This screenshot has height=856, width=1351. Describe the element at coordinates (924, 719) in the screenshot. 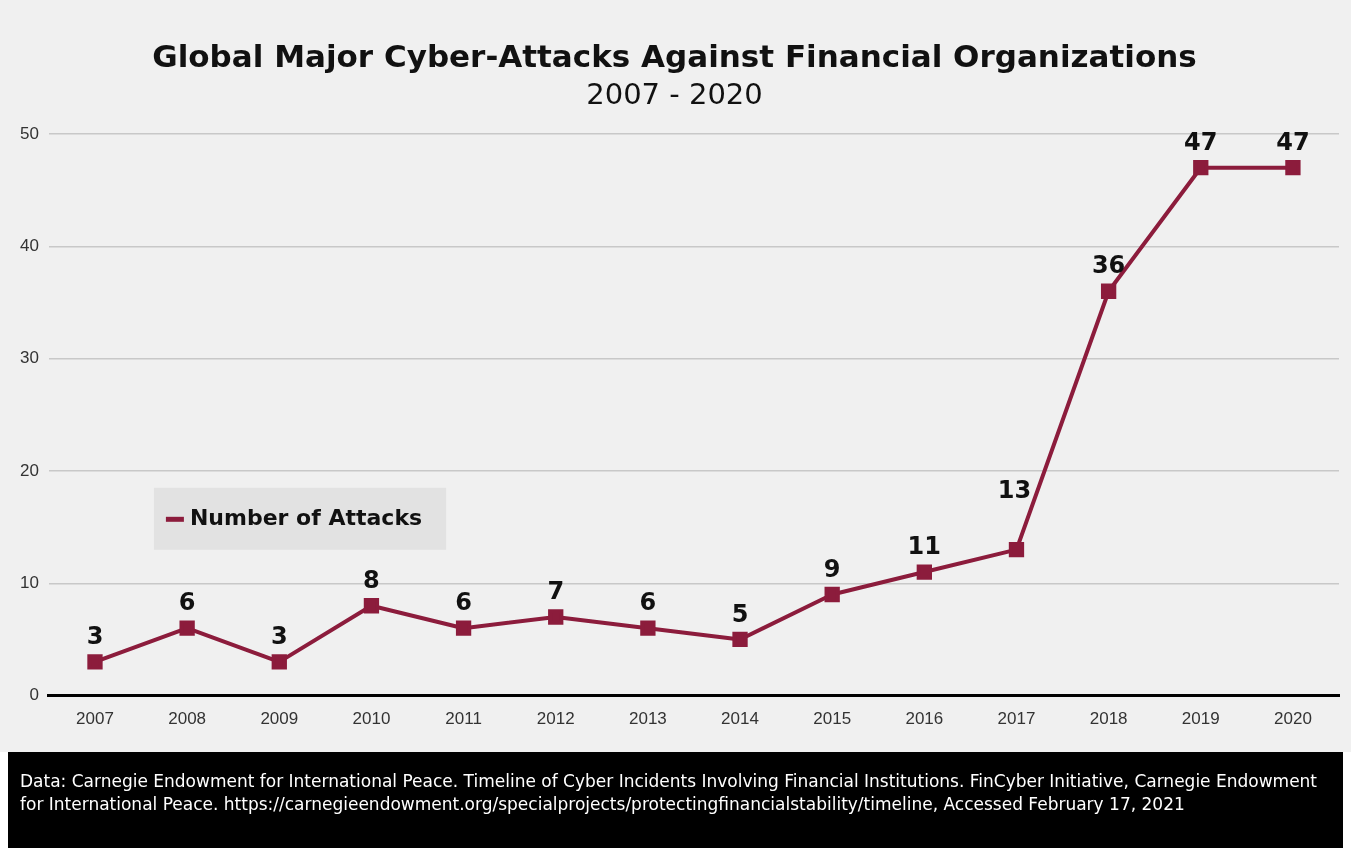

I see `x-tick-label: 2016` at that location.